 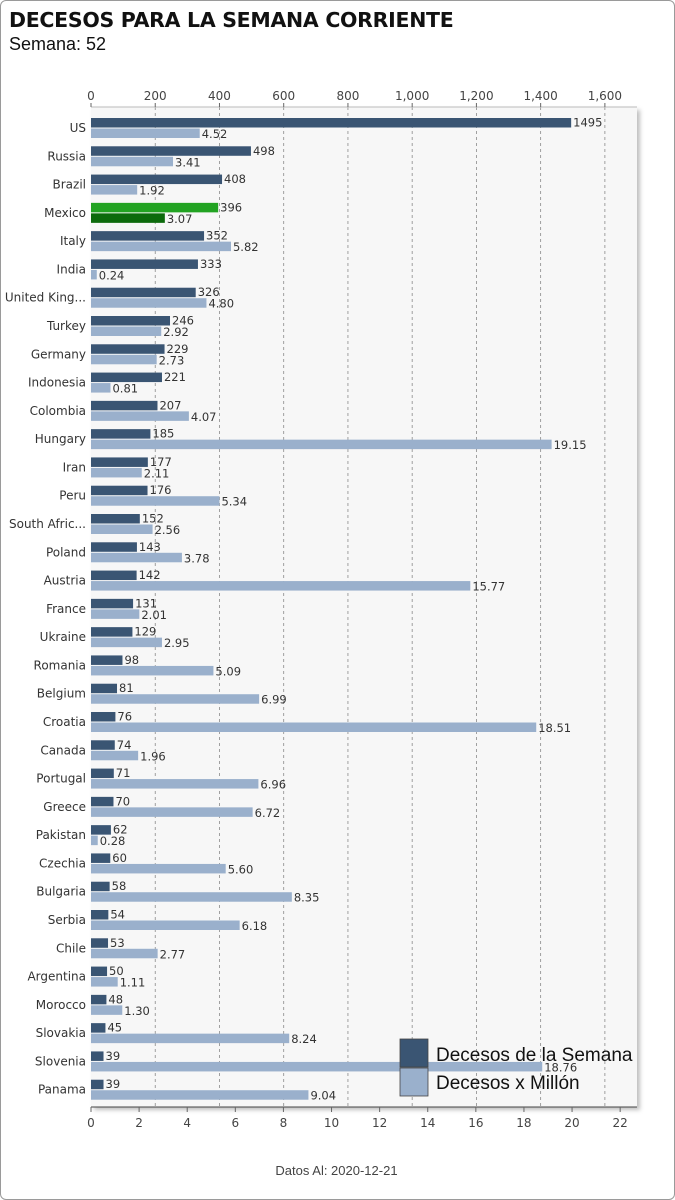 I want to click on value-label-per-million-33: 18.76, so click(x=560, y=1067).